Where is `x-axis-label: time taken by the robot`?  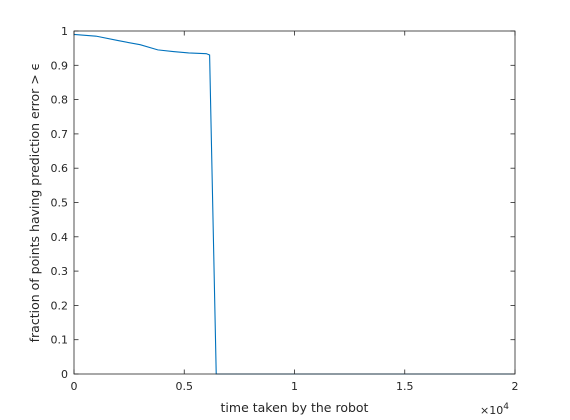
x-axis-label: time taken by the robot is located at coordinates (295, 407).